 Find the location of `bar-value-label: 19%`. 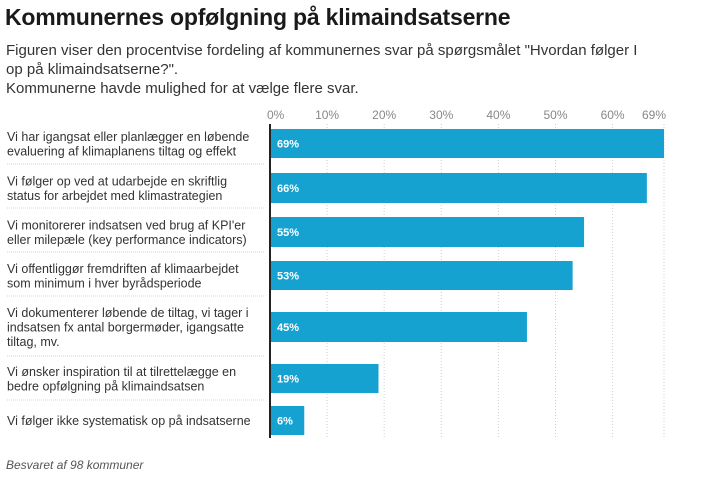

bar-value-label: 19% is located at coordinates (288, 380).